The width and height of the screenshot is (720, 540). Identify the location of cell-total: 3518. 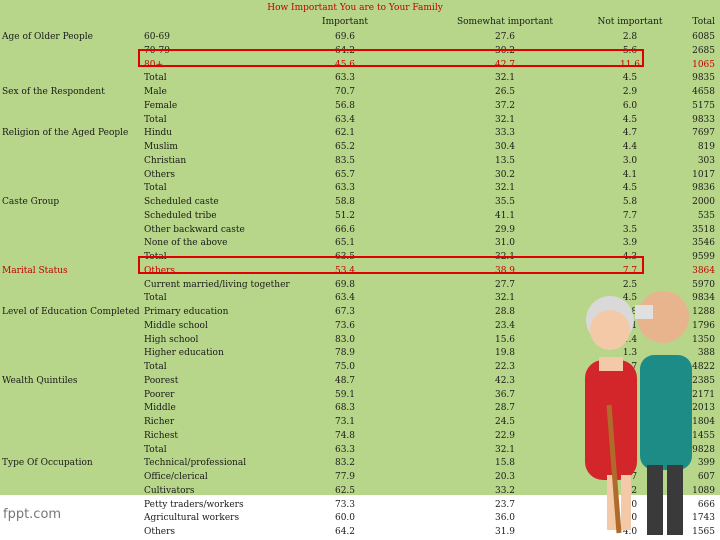
(703, 229).